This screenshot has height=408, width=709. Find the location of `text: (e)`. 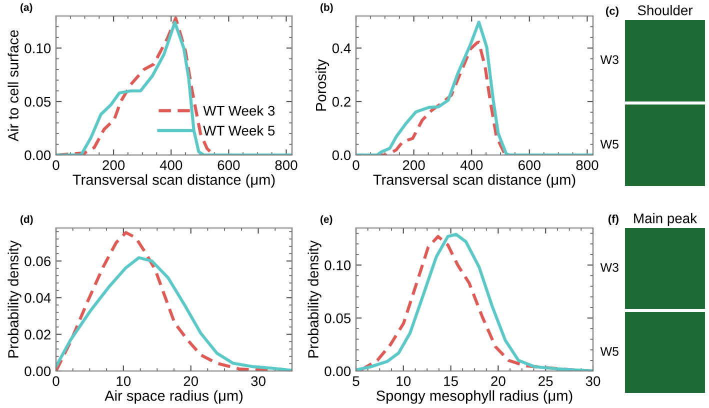

text: (e) is located at coordinates (326, 220).